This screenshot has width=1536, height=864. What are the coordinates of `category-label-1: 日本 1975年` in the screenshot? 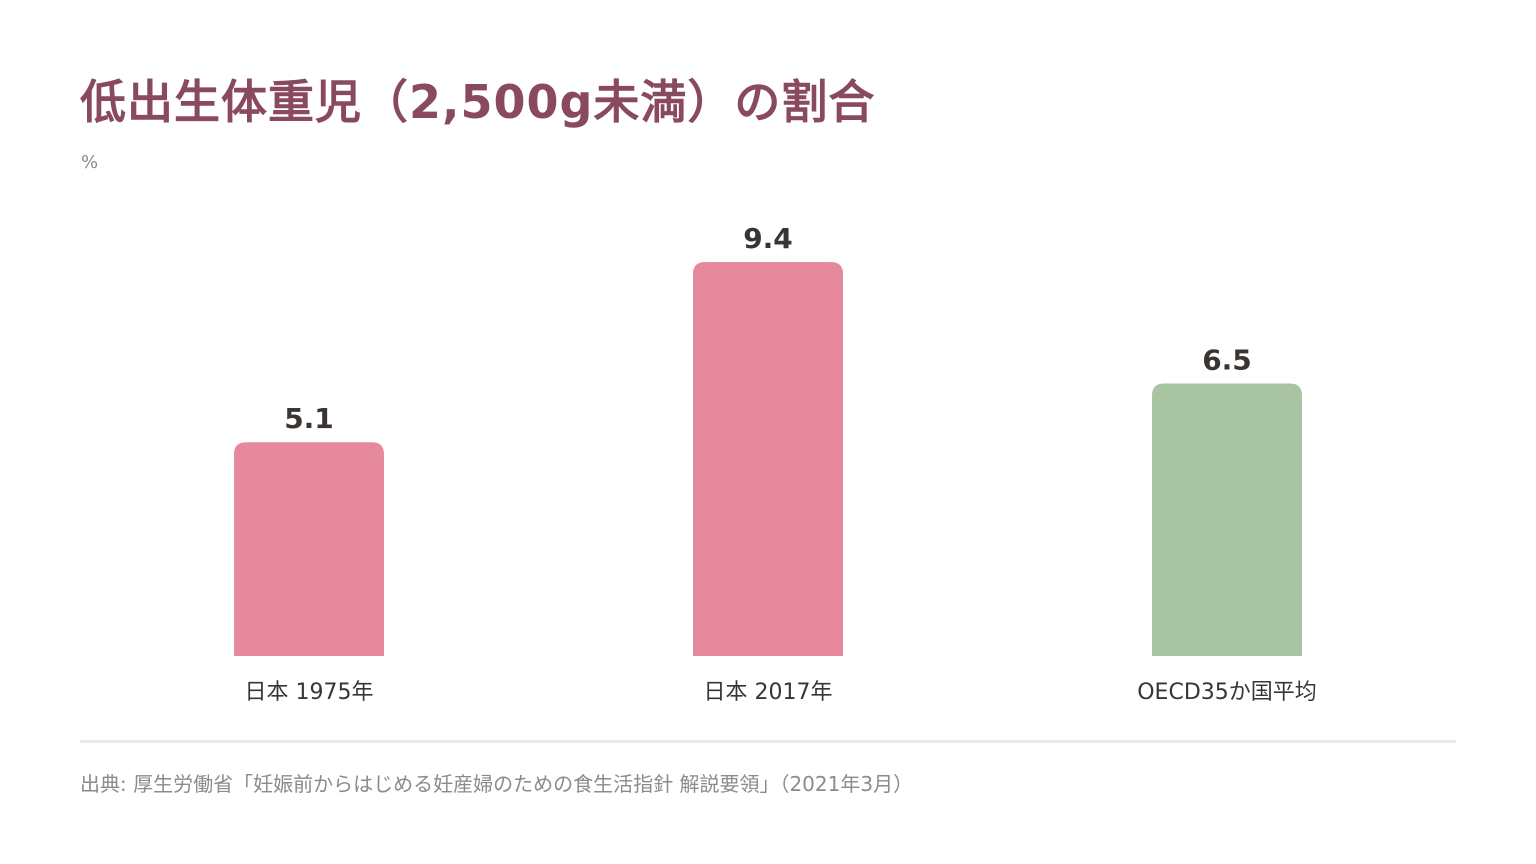 It's located at (309, 692).